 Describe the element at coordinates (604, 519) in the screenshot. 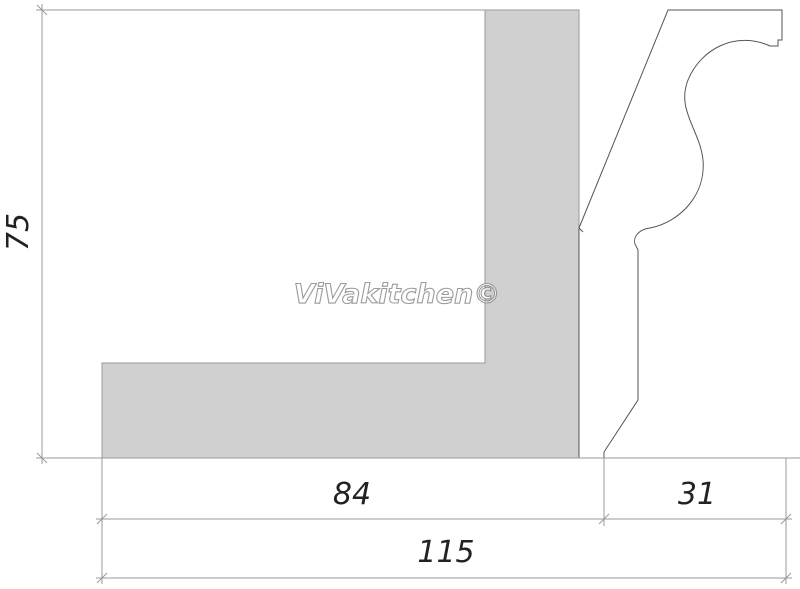

I see `tick-84-right` at that location.